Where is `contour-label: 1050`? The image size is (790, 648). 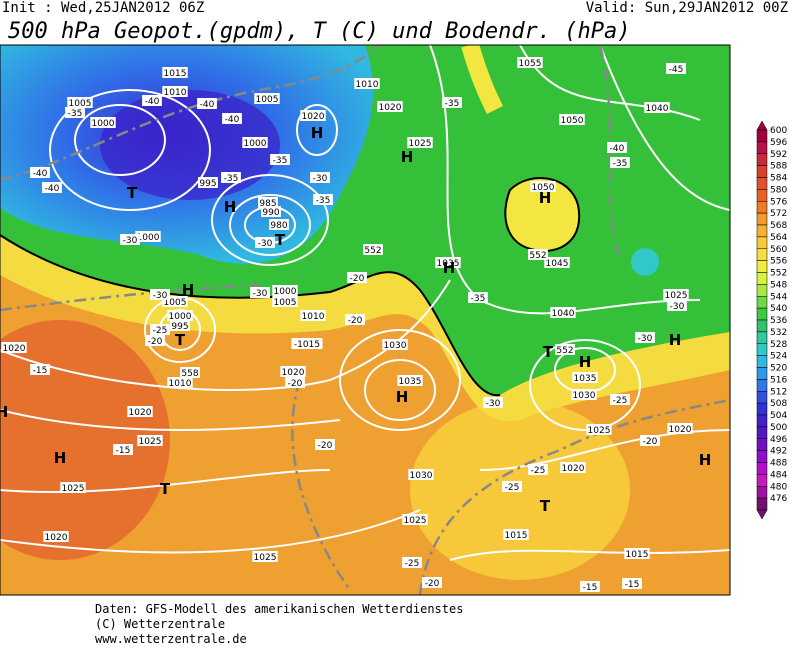
contour-label: 1050 is located at coordinates (572, 121).